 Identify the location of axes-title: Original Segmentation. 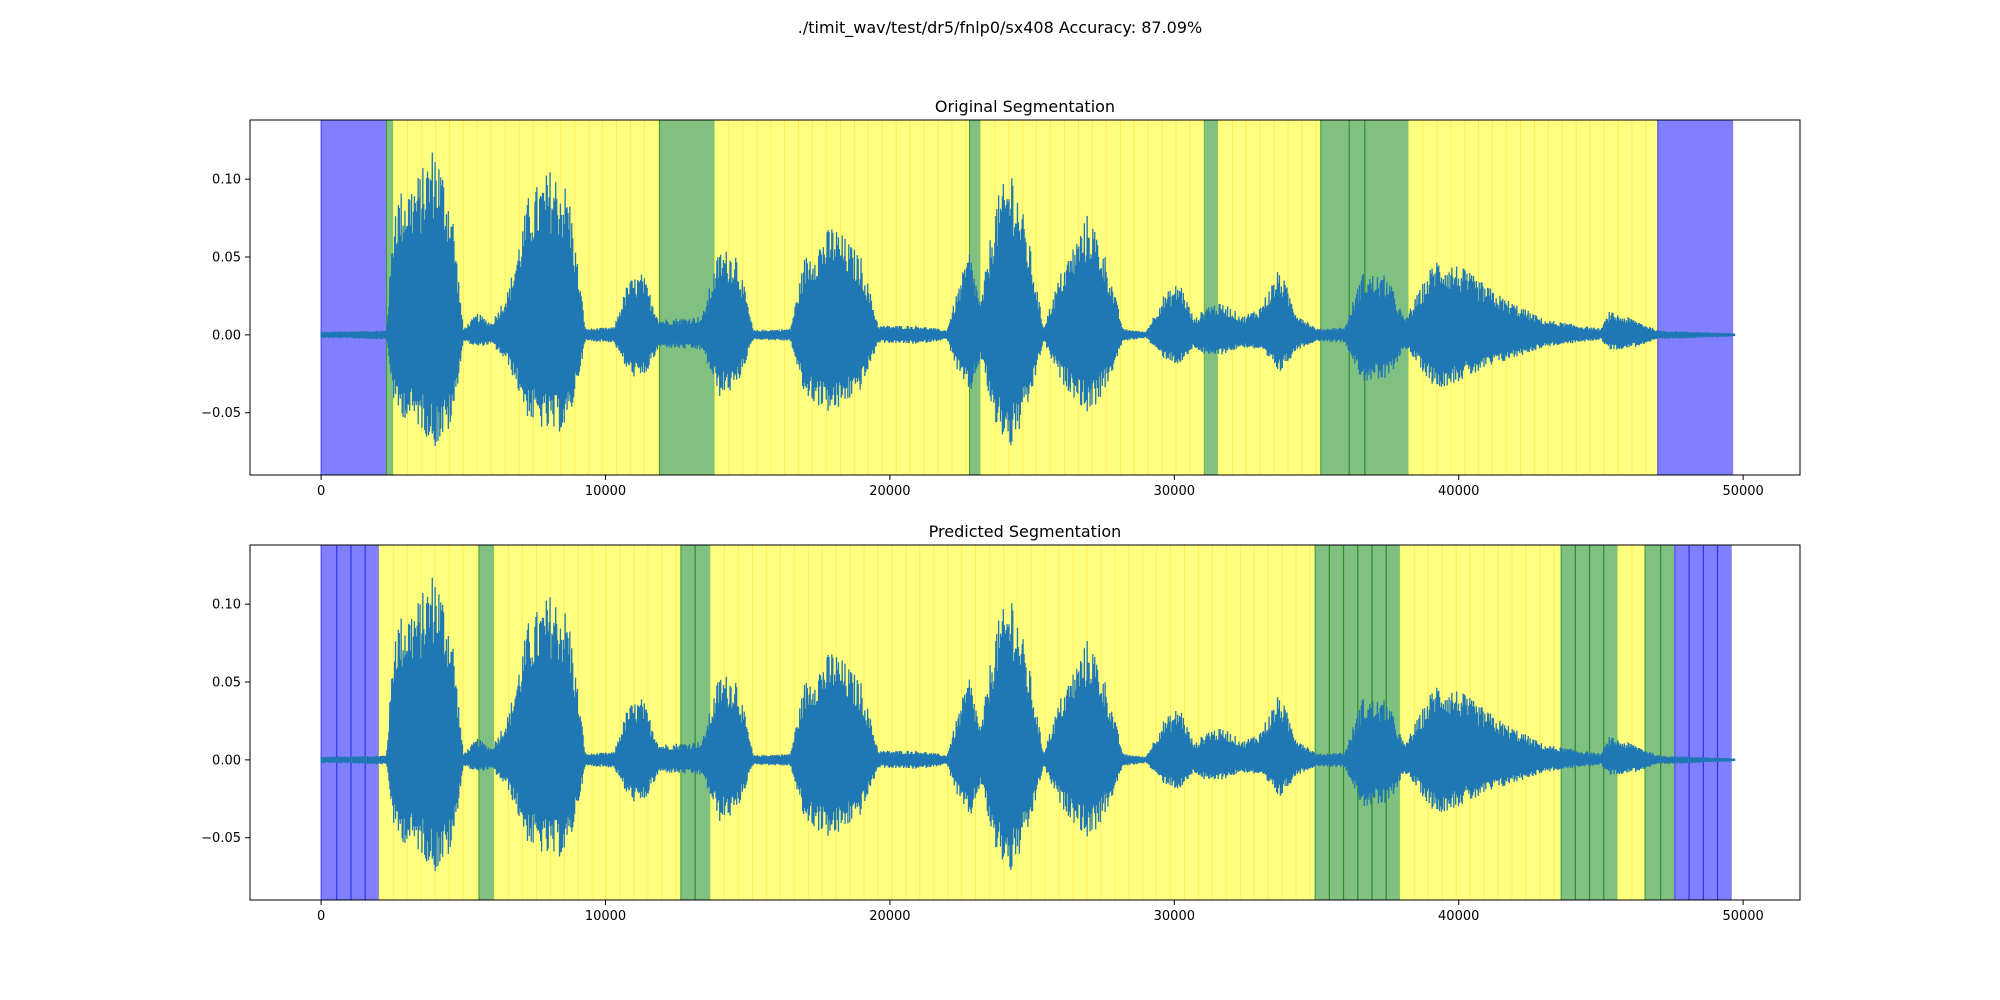
(1025, 106).